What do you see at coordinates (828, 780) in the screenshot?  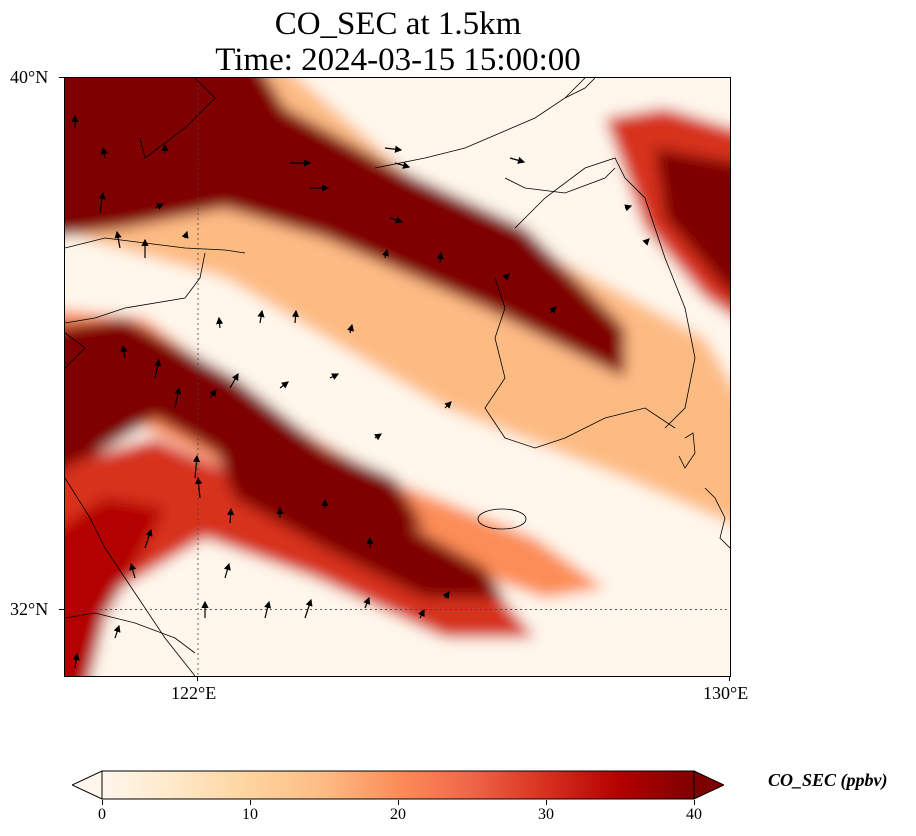 I see `colorbar-label: CO_SEC (ppbv)` at bounding box center [828, 780].